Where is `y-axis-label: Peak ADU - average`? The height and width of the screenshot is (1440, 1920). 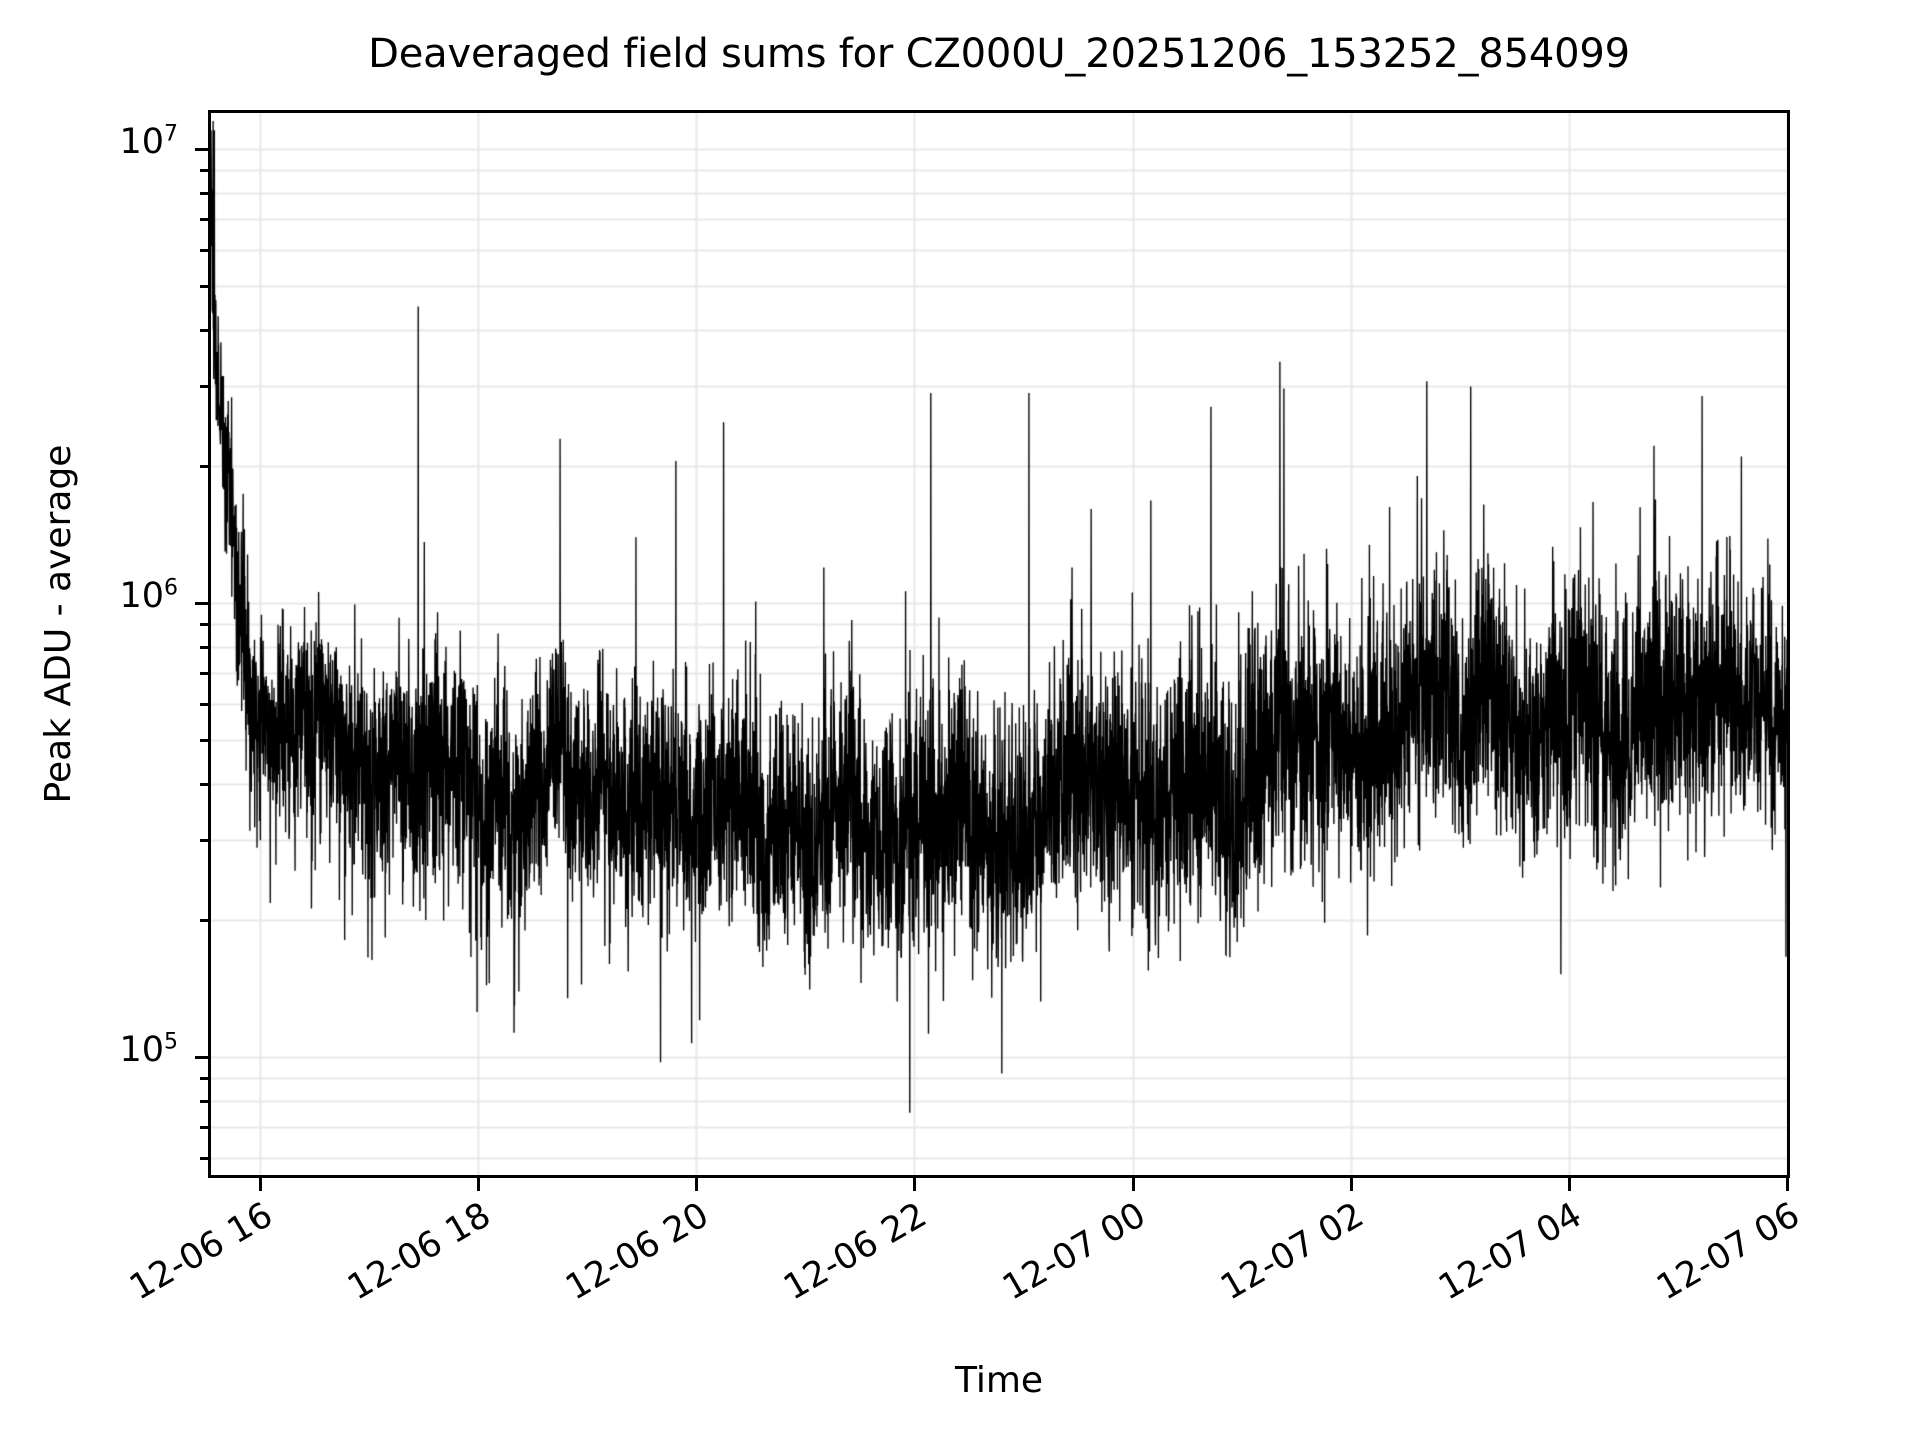
y-axis-label: Peak ADU - average is located at coordinates (58, 624).